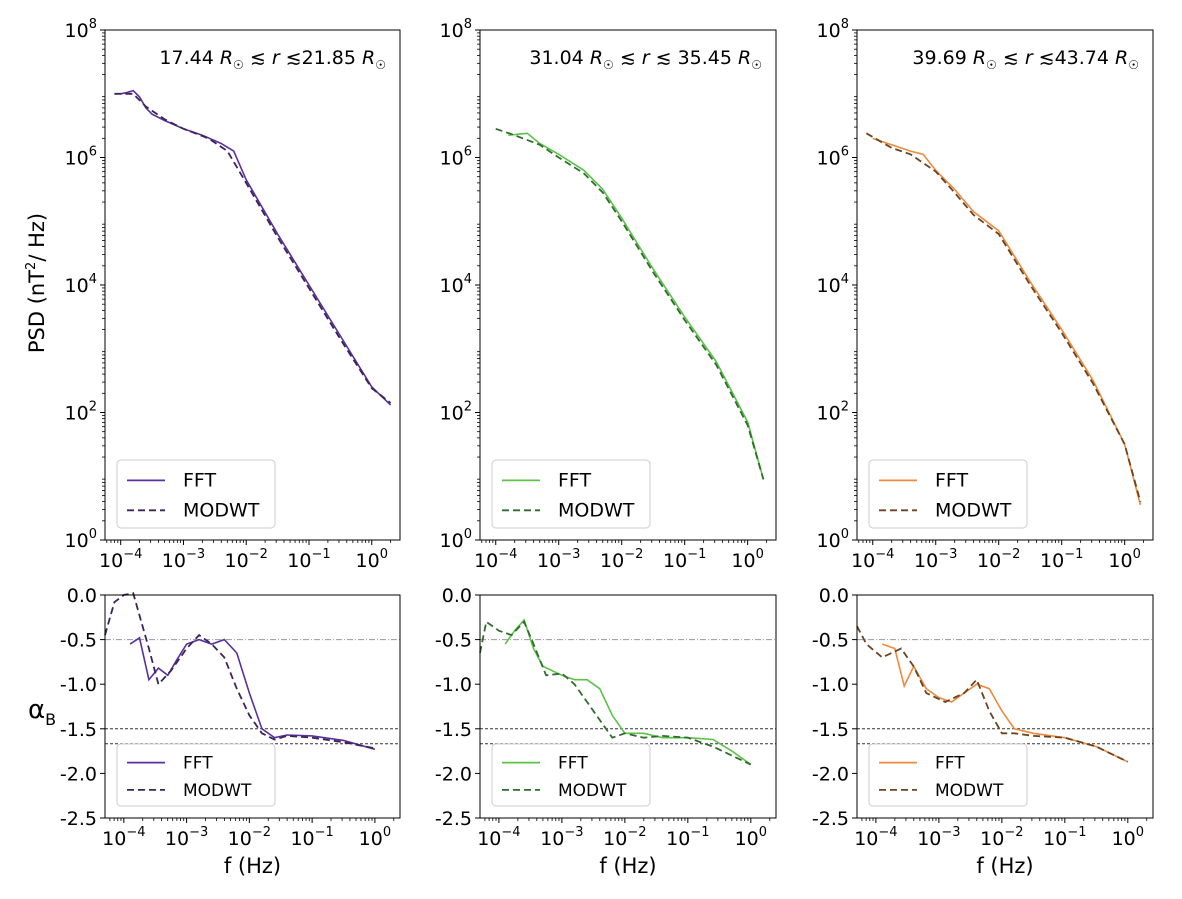  What do you see at coordinates (186, 837) in the screenshot?
I see `bot-1-x-tick-label: 10⁻³` at bounding box center [186, 837].